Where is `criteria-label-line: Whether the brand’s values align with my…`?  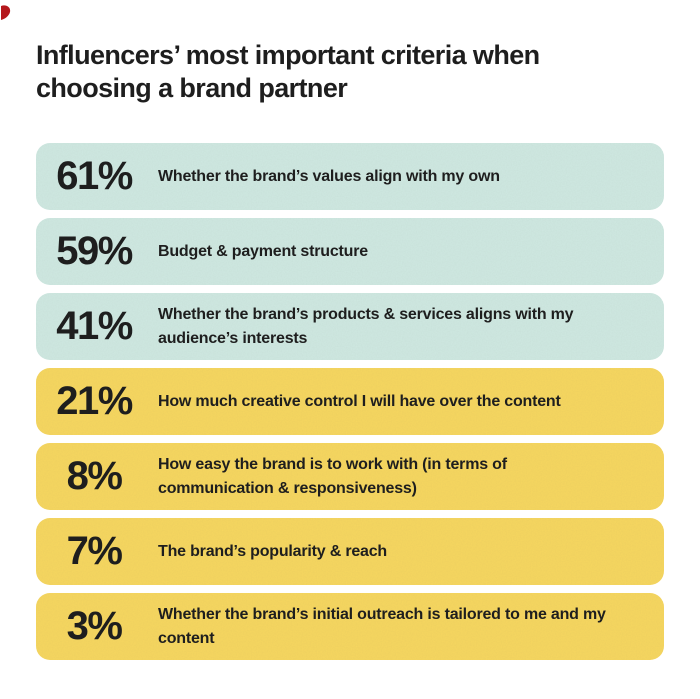
criteria-label-line: Whether the brand’s values align with my… is located at coordinates (329, 176).